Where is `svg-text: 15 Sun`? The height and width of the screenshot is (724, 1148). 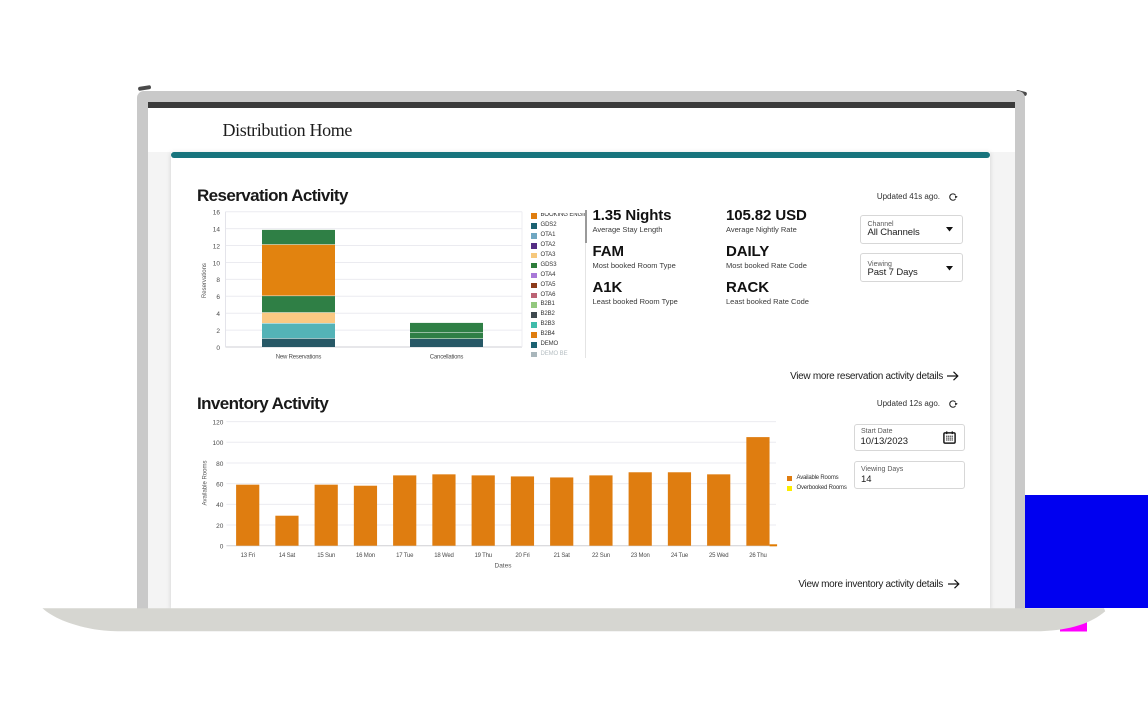 svg-text: 15 Sun is located at coordinates (326, 556).